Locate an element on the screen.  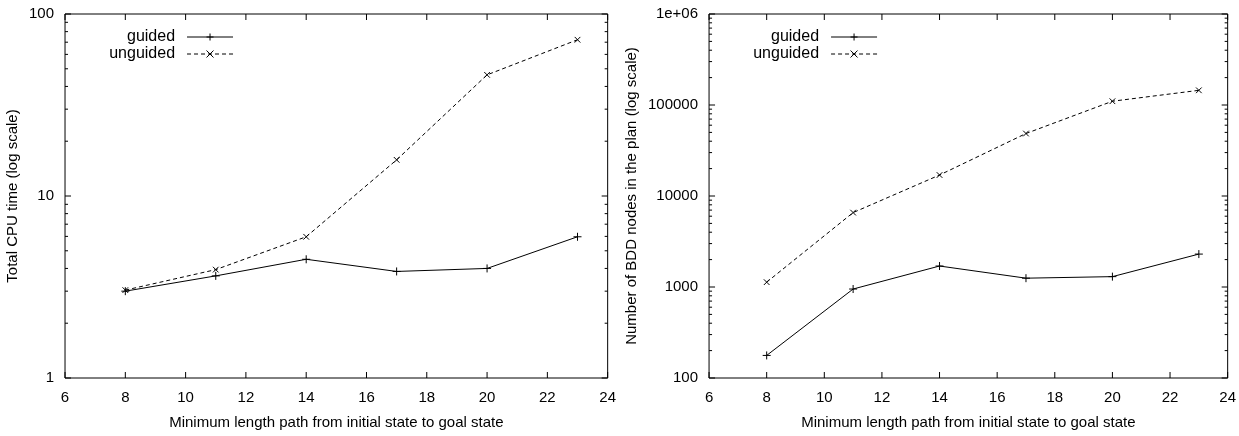
y-axis-title: Number of BDD nodes in the plan (log scale) is located at coordinates (631, 196).